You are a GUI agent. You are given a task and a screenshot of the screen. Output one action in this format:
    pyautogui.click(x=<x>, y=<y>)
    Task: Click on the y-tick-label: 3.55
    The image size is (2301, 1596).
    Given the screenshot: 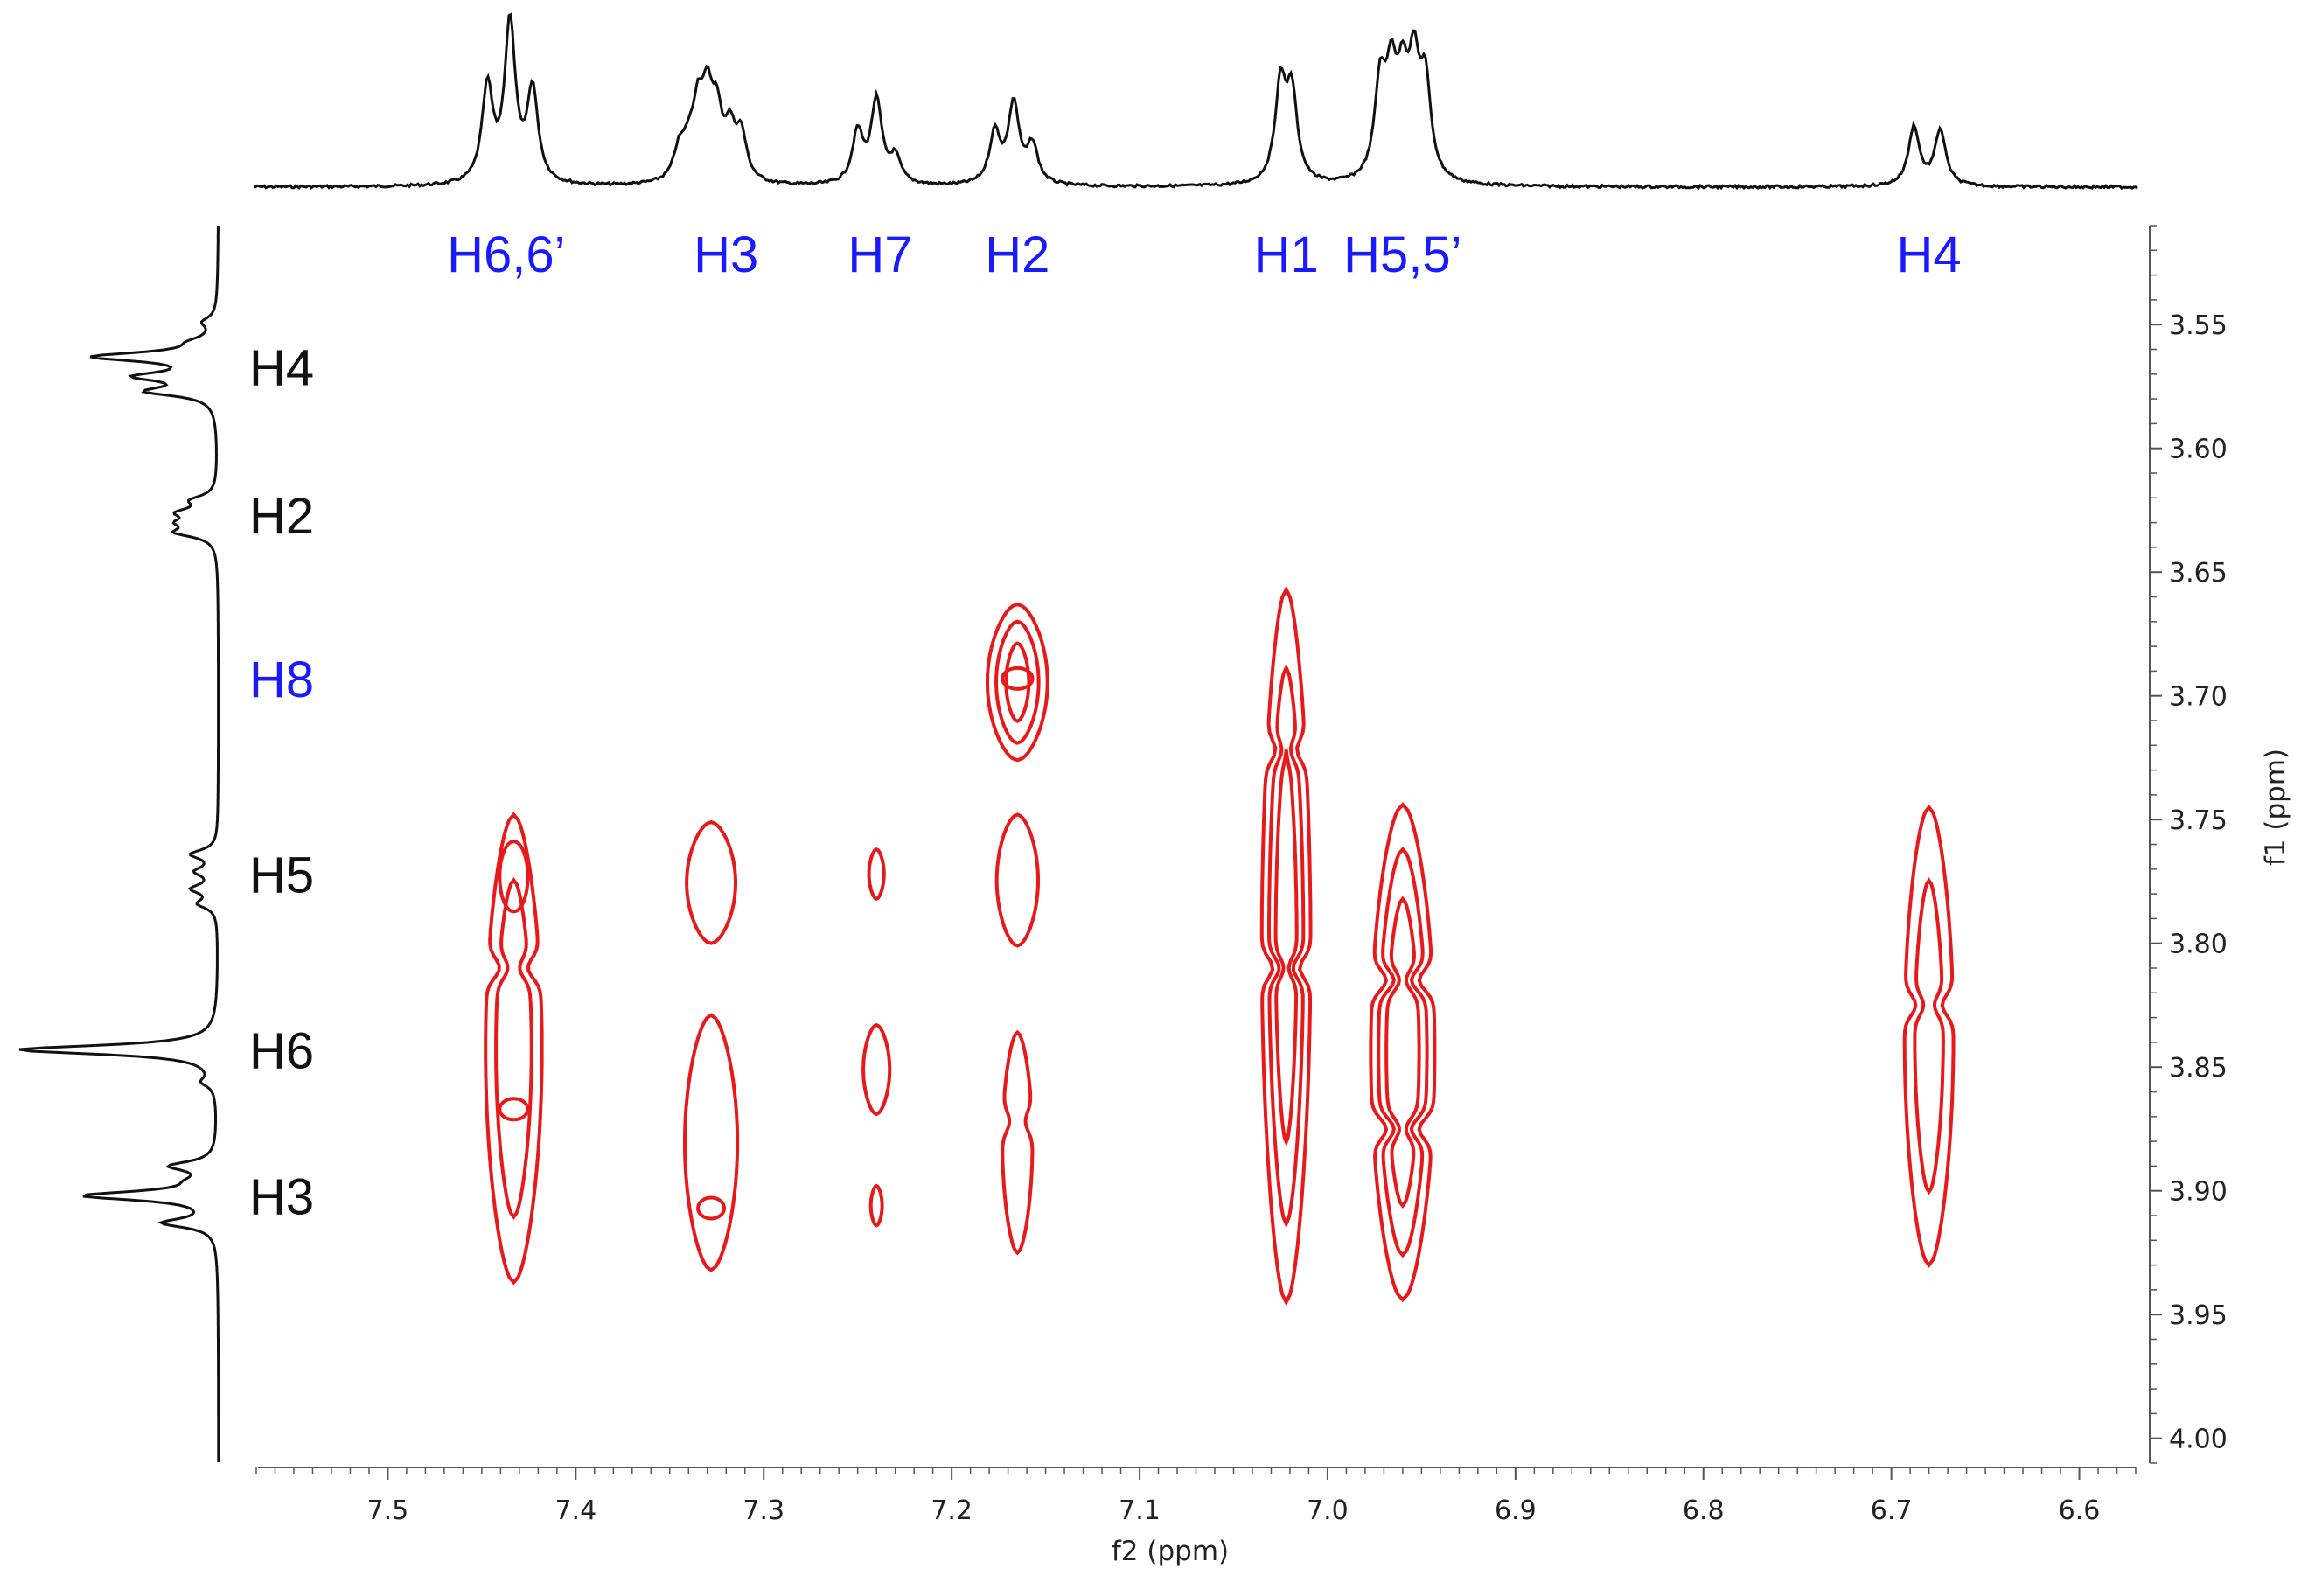 What is the action you would take?
    pyautogui.click(x=2198, y=325)
    